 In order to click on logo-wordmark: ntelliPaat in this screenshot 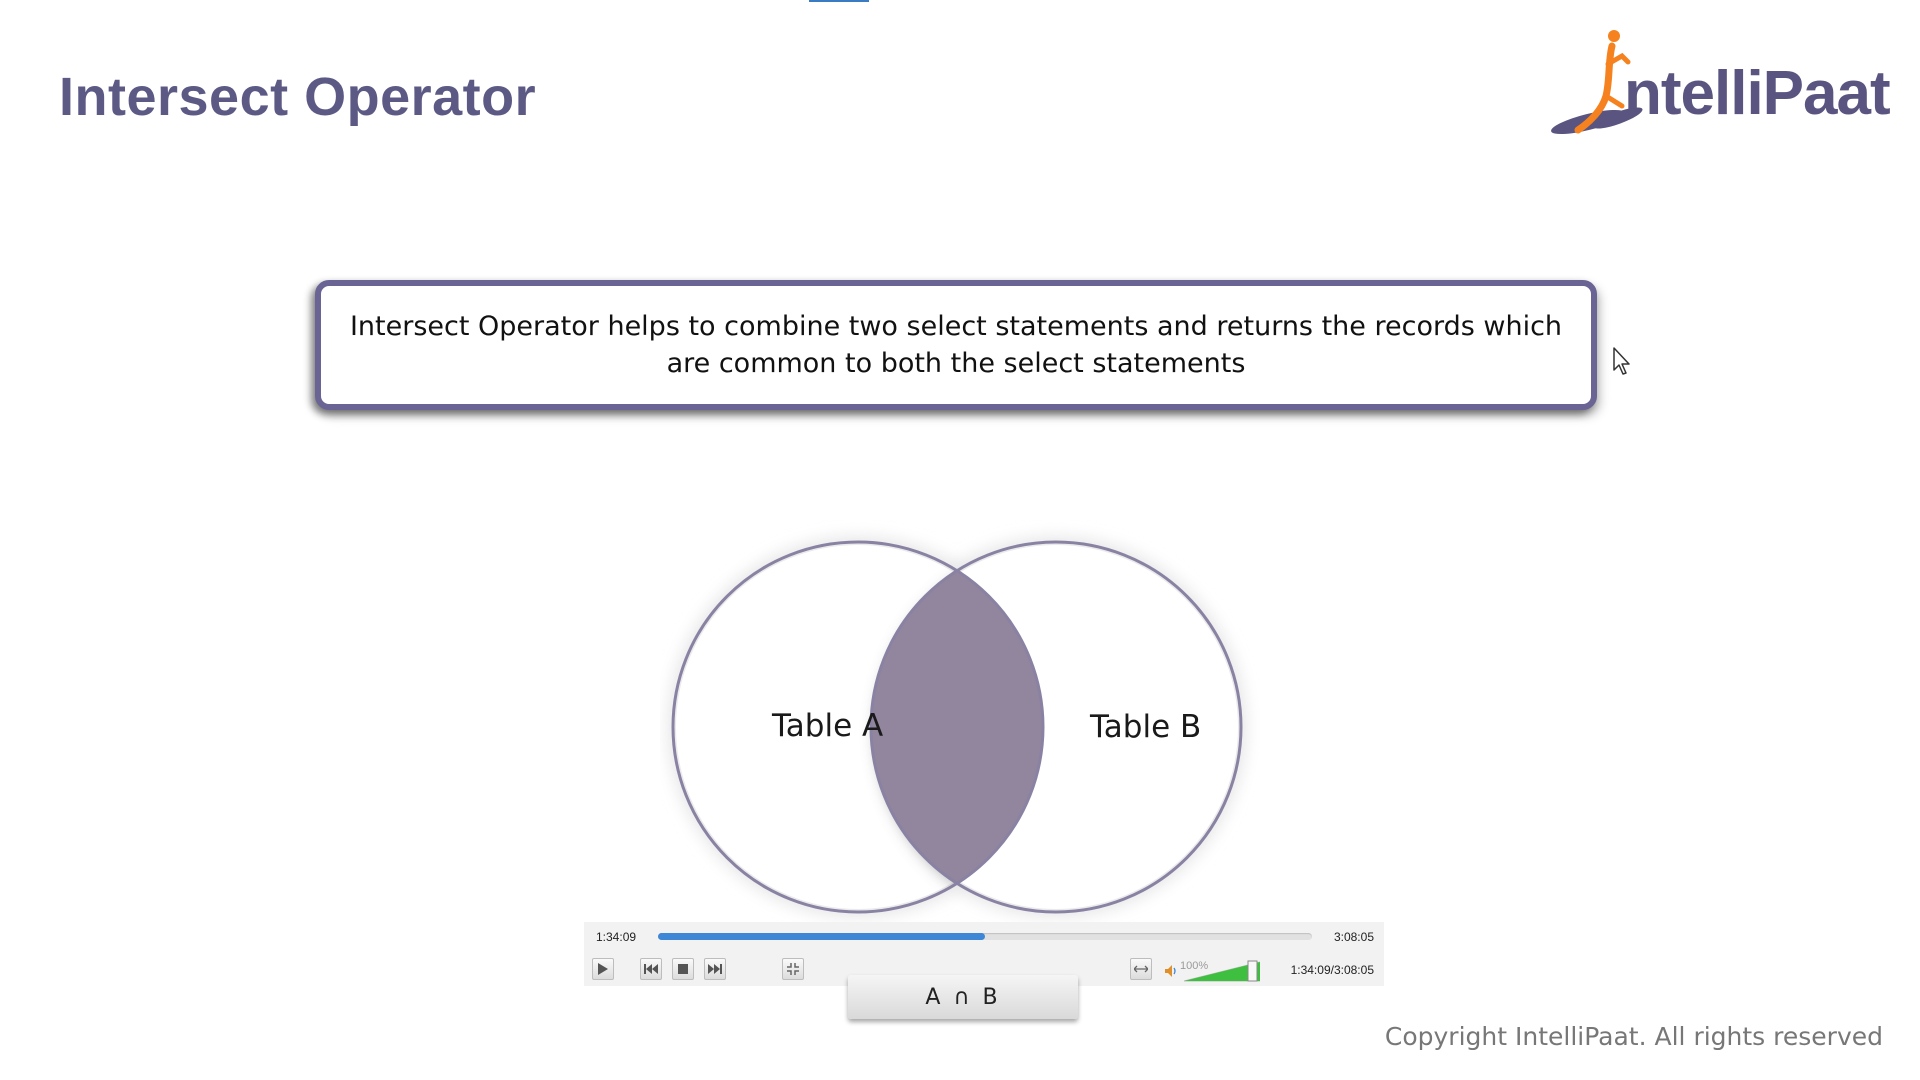, I will do `click(1757, 93)`.